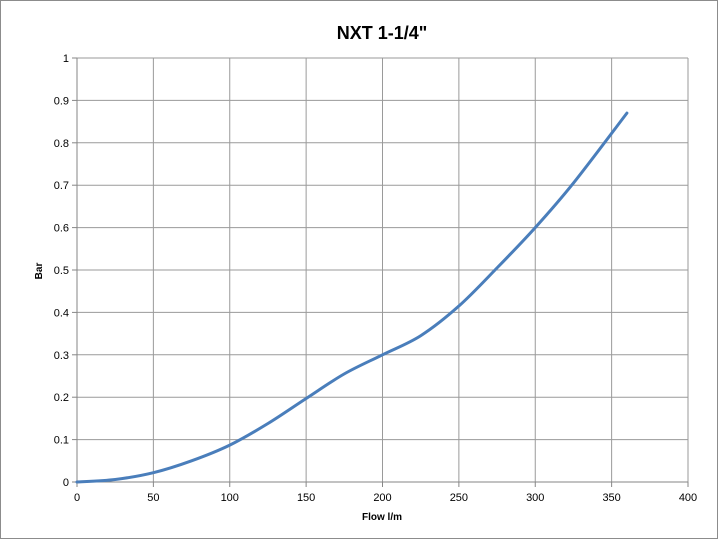 The image size is (718, 540). Describe the element at coordinates (611, 498) in the screenshot. I see `x-tick-label: 350` at that location.